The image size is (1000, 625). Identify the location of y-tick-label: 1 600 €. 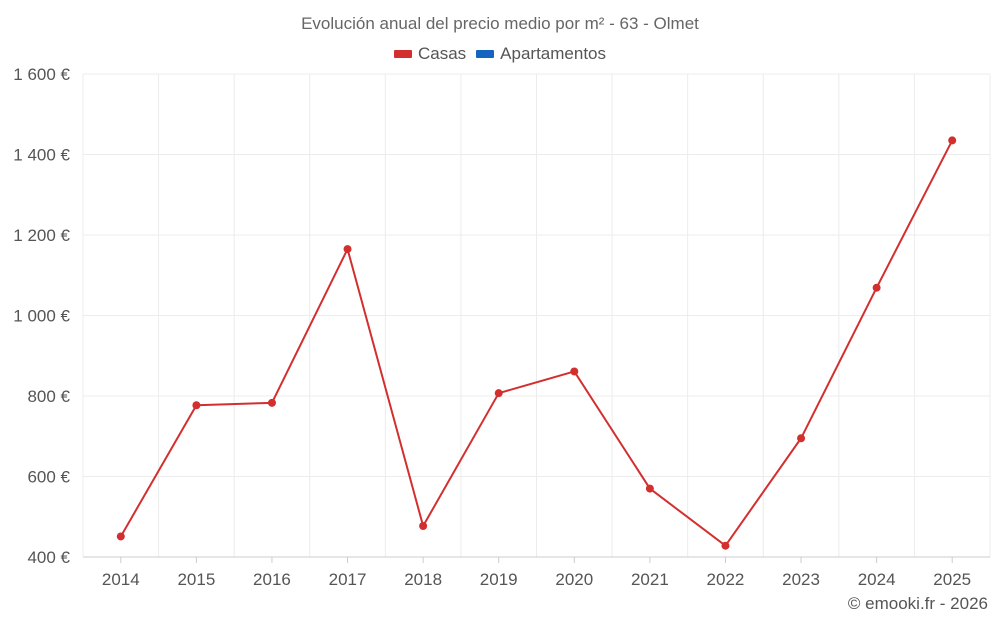
(41, 74).